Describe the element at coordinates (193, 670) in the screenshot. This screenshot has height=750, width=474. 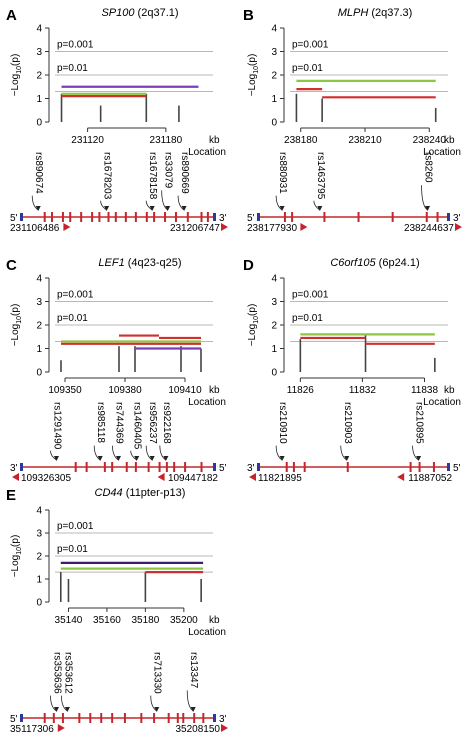
I see `snp-label: rs13347` at that location.